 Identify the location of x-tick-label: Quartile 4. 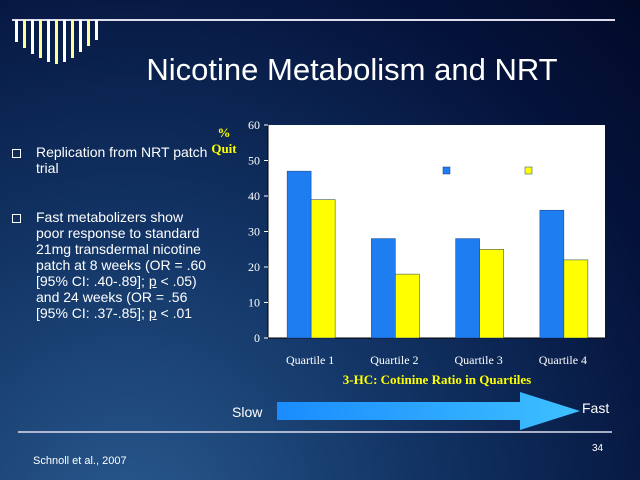
(563, 360).